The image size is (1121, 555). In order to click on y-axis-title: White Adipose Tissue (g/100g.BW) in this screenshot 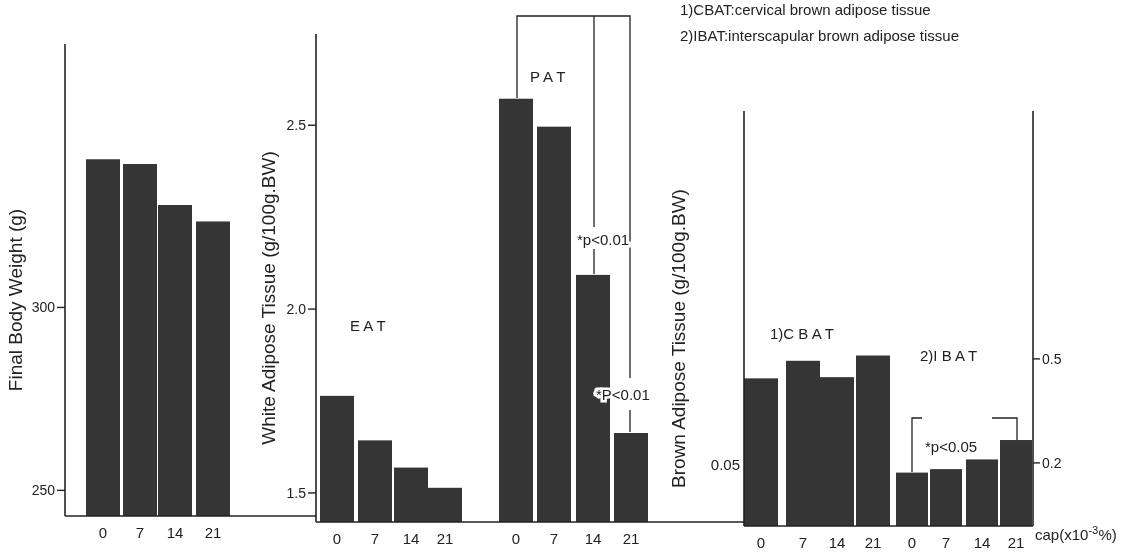, I will do `click(268, 298)`.